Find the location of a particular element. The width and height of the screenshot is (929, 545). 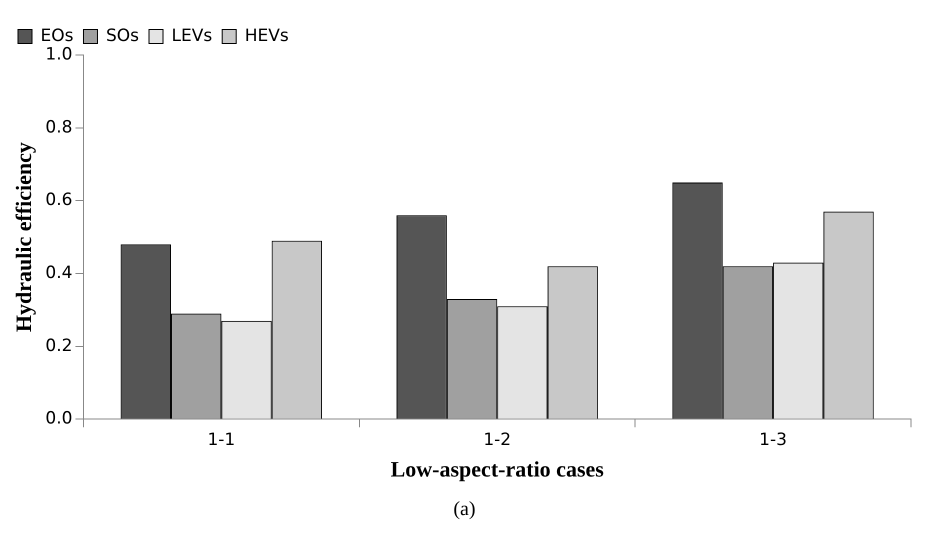

y-axis-title: Hydraulic efficiency is located at coordinates (23, 237).